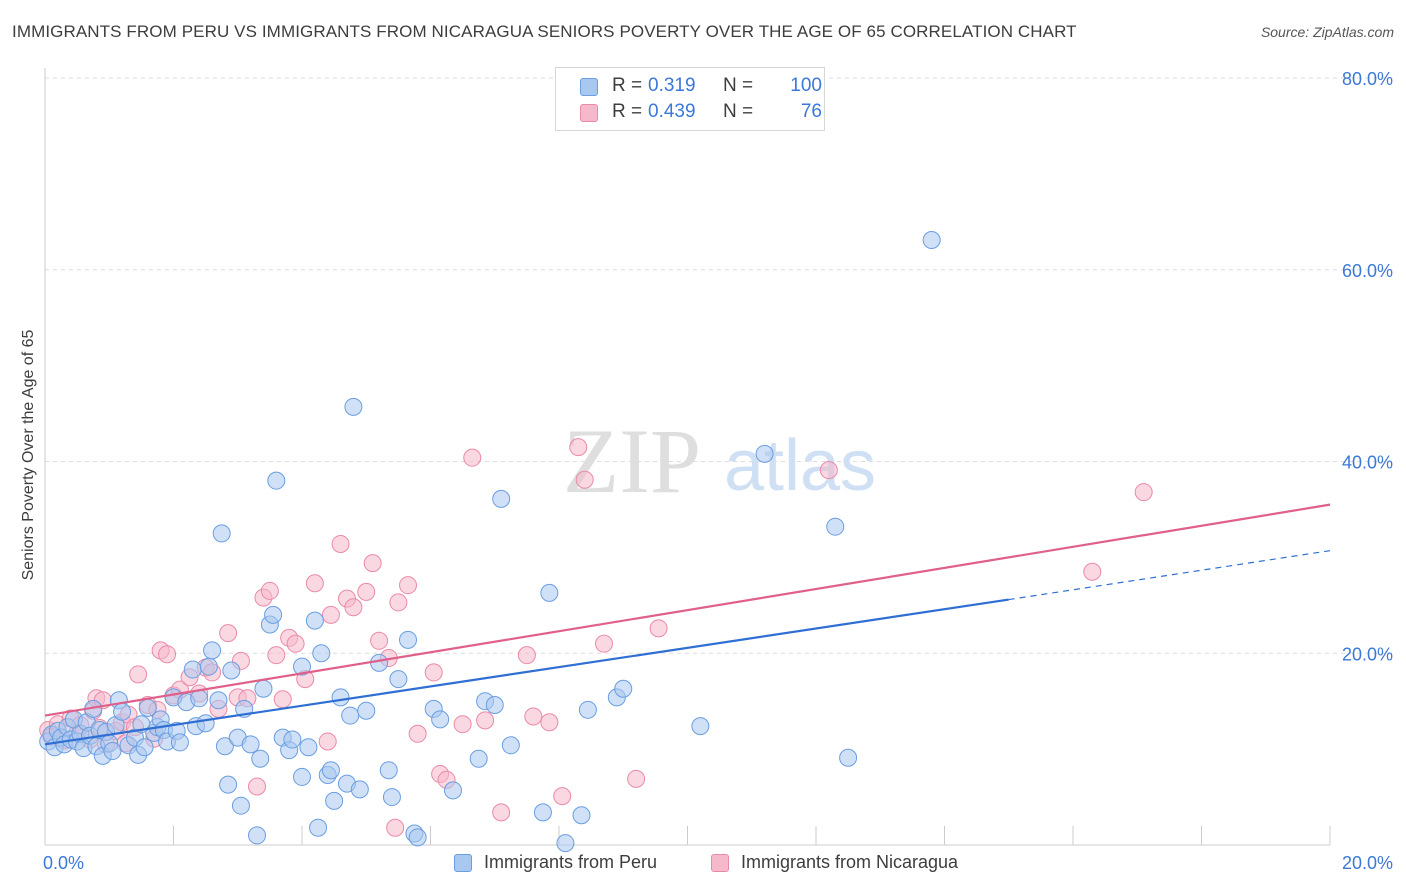 This screenshot has height=892, width=1406. What do you see at coordinates (1367, 463) in the screenshot?
I see `y-tick-label: 40.0%` at bounding box center [1367, 463].